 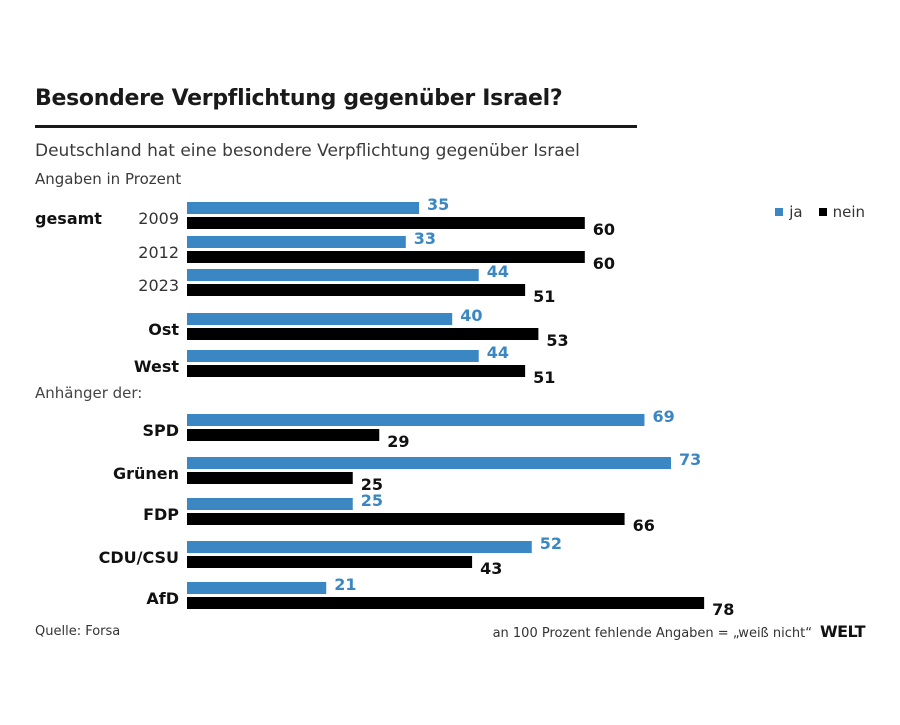 I want to click on value-label-ja: 25, so click(x=372, y=500).